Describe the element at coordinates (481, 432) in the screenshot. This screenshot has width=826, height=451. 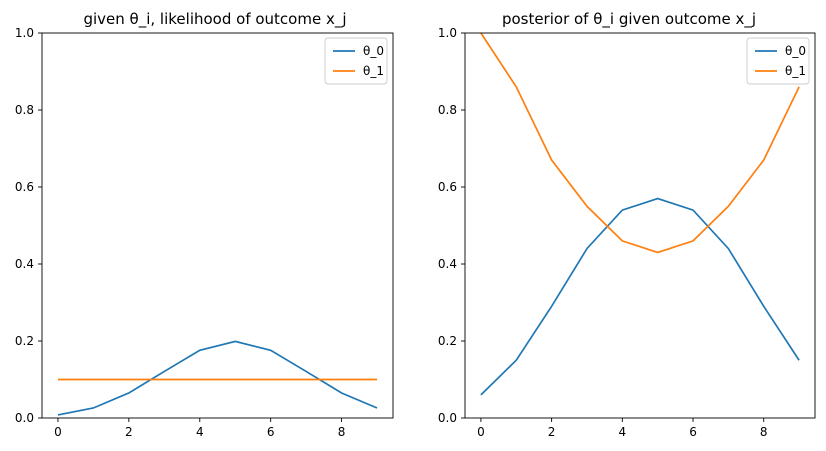
I see `chart-right-xtick-label-0: 0` at that location.